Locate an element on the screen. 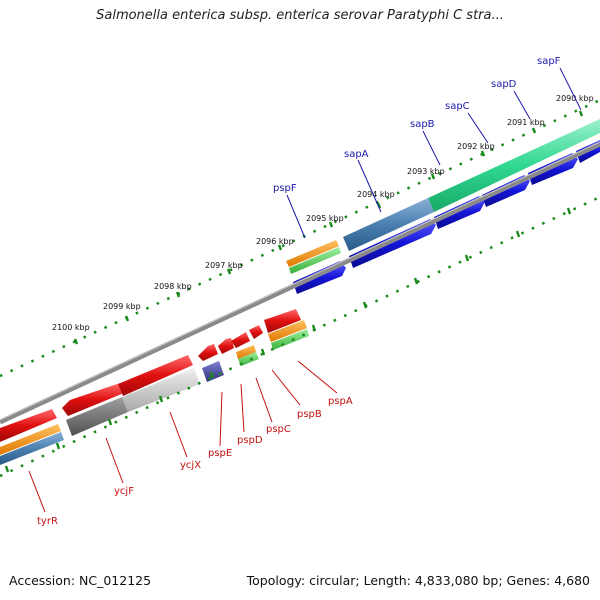 This screenshot has height=600, width=600. gene-label-sapC: sapC is located at coordinates (457, 106).